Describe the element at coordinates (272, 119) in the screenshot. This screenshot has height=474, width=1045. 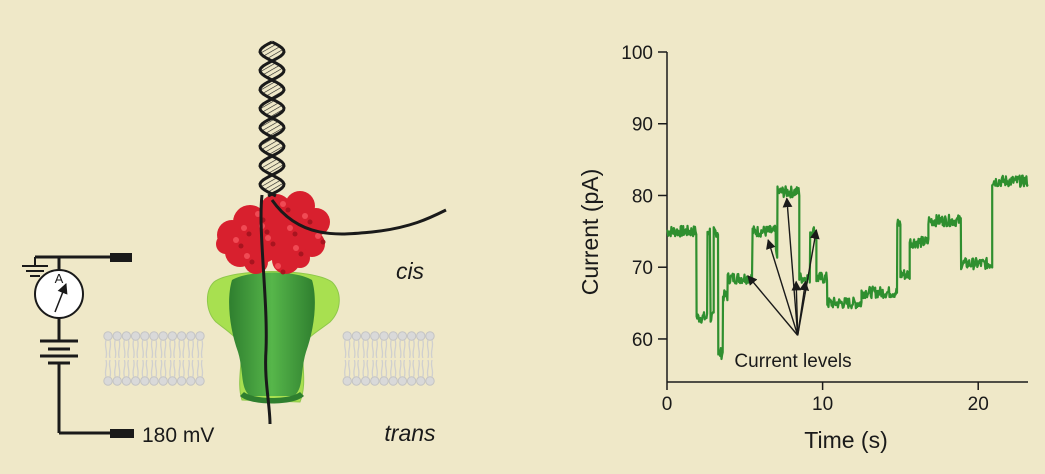
I see `dna-double-helix` at that location.